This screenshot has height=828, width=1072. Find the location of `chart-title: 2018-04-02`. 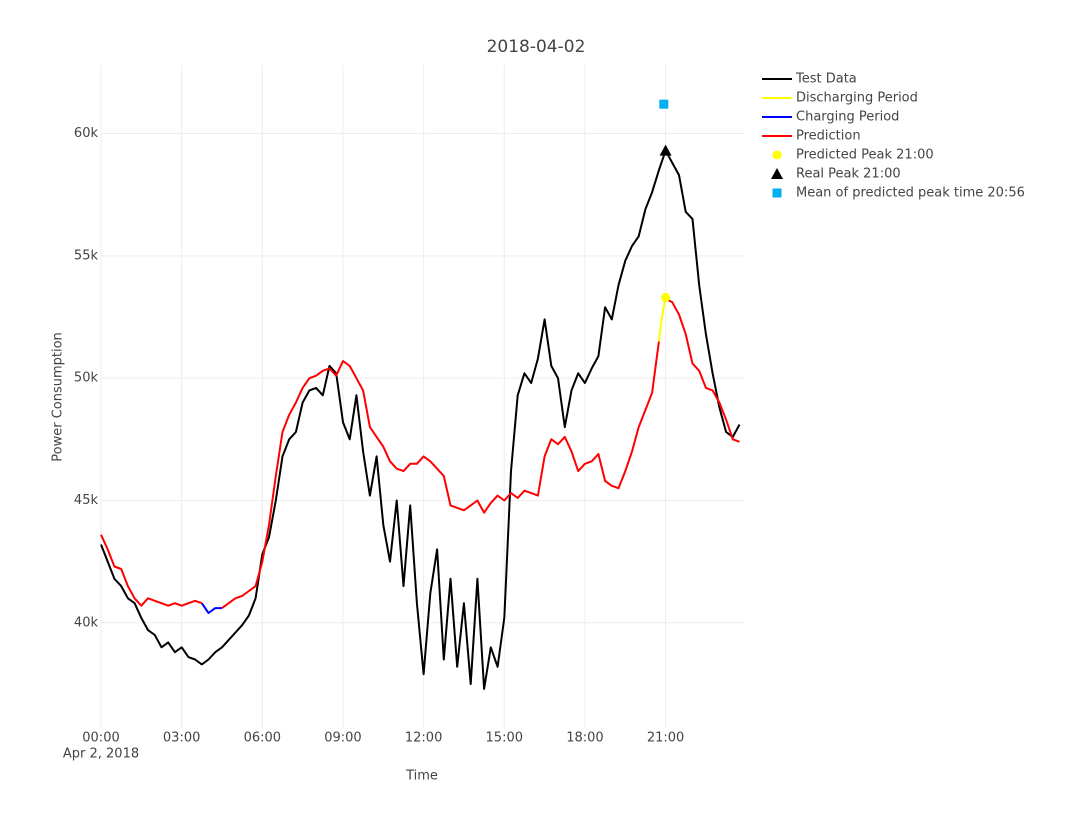

chart-title: 2018-04-02 is located at coordinates (536, 47).